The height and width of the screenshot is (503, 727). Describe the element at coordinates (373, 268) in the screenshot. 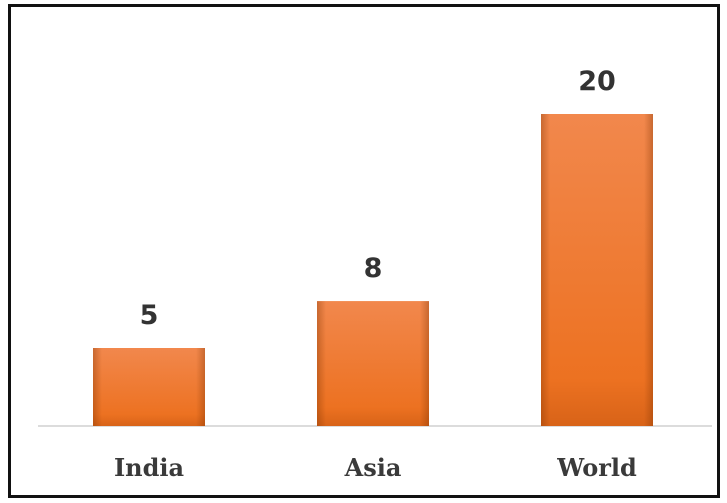

I see `value-label: 8` at that location.